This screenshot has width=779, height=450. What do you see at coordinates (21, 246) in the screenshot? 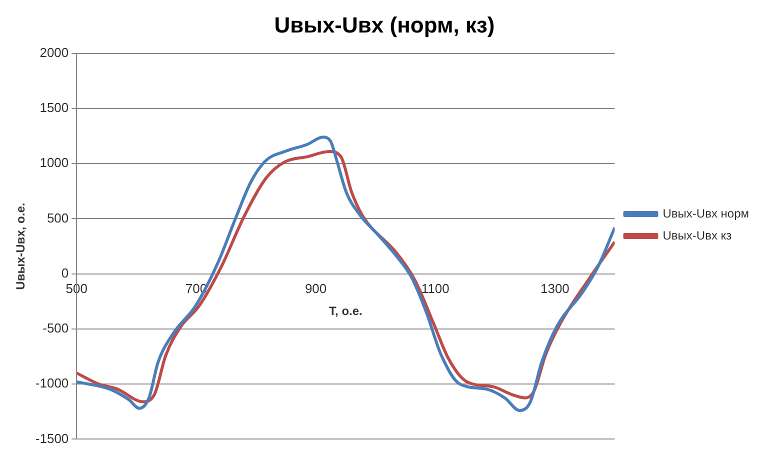
I see `y-axis-title: Uвых-Uвх, о.е.` at bounding box center [21, 246].